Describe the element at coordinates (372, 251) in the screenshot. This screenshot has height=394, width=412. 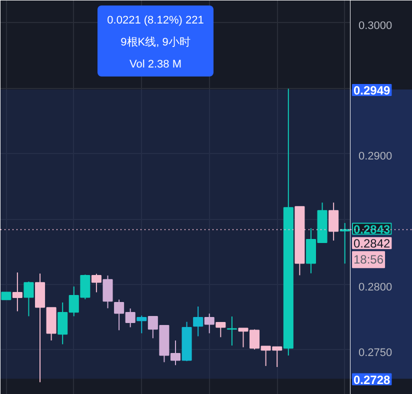
I see `ref-line-label: 0.2842 18:56` at that location.